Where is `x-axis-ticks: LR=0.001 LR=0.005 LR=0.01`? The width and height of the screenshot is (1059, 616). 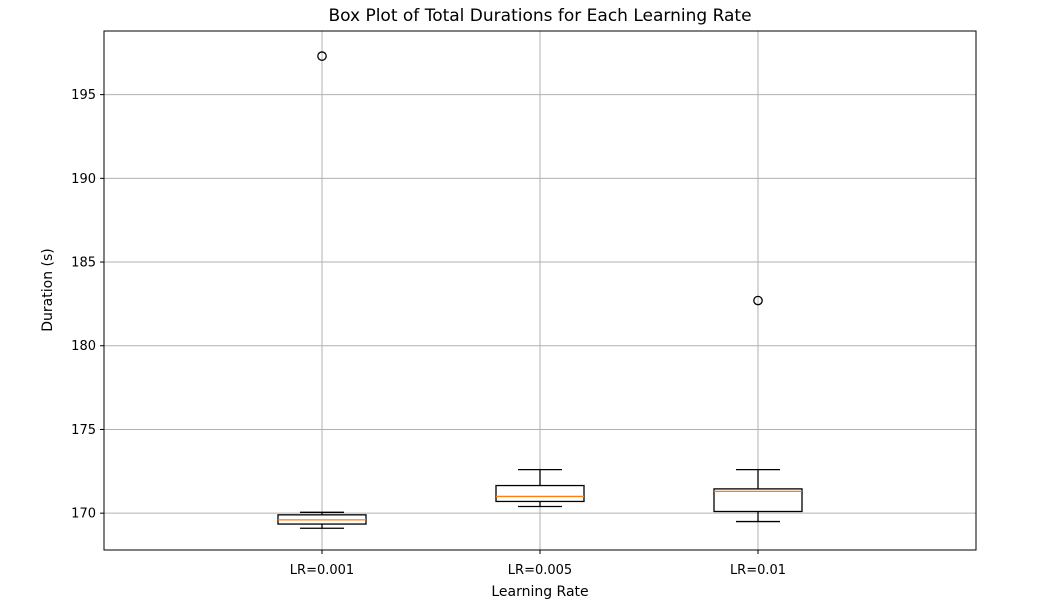
x-axis-ticks: LR=0.001 LR=0.005 LR=0.01 is located at coordinates (538, 564).